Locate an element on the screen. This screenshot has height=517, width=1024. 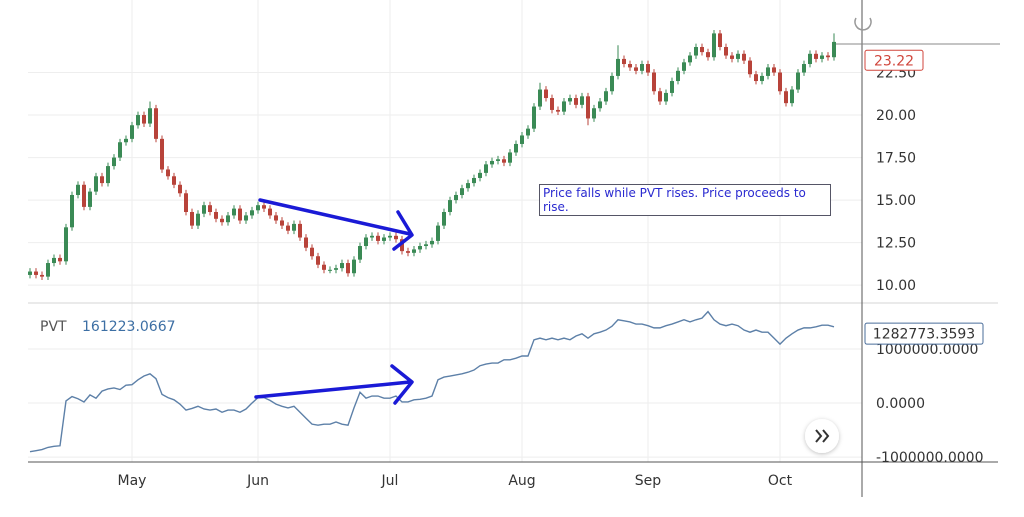
x-tick-label: Aug is located at coordinates (521, 481).